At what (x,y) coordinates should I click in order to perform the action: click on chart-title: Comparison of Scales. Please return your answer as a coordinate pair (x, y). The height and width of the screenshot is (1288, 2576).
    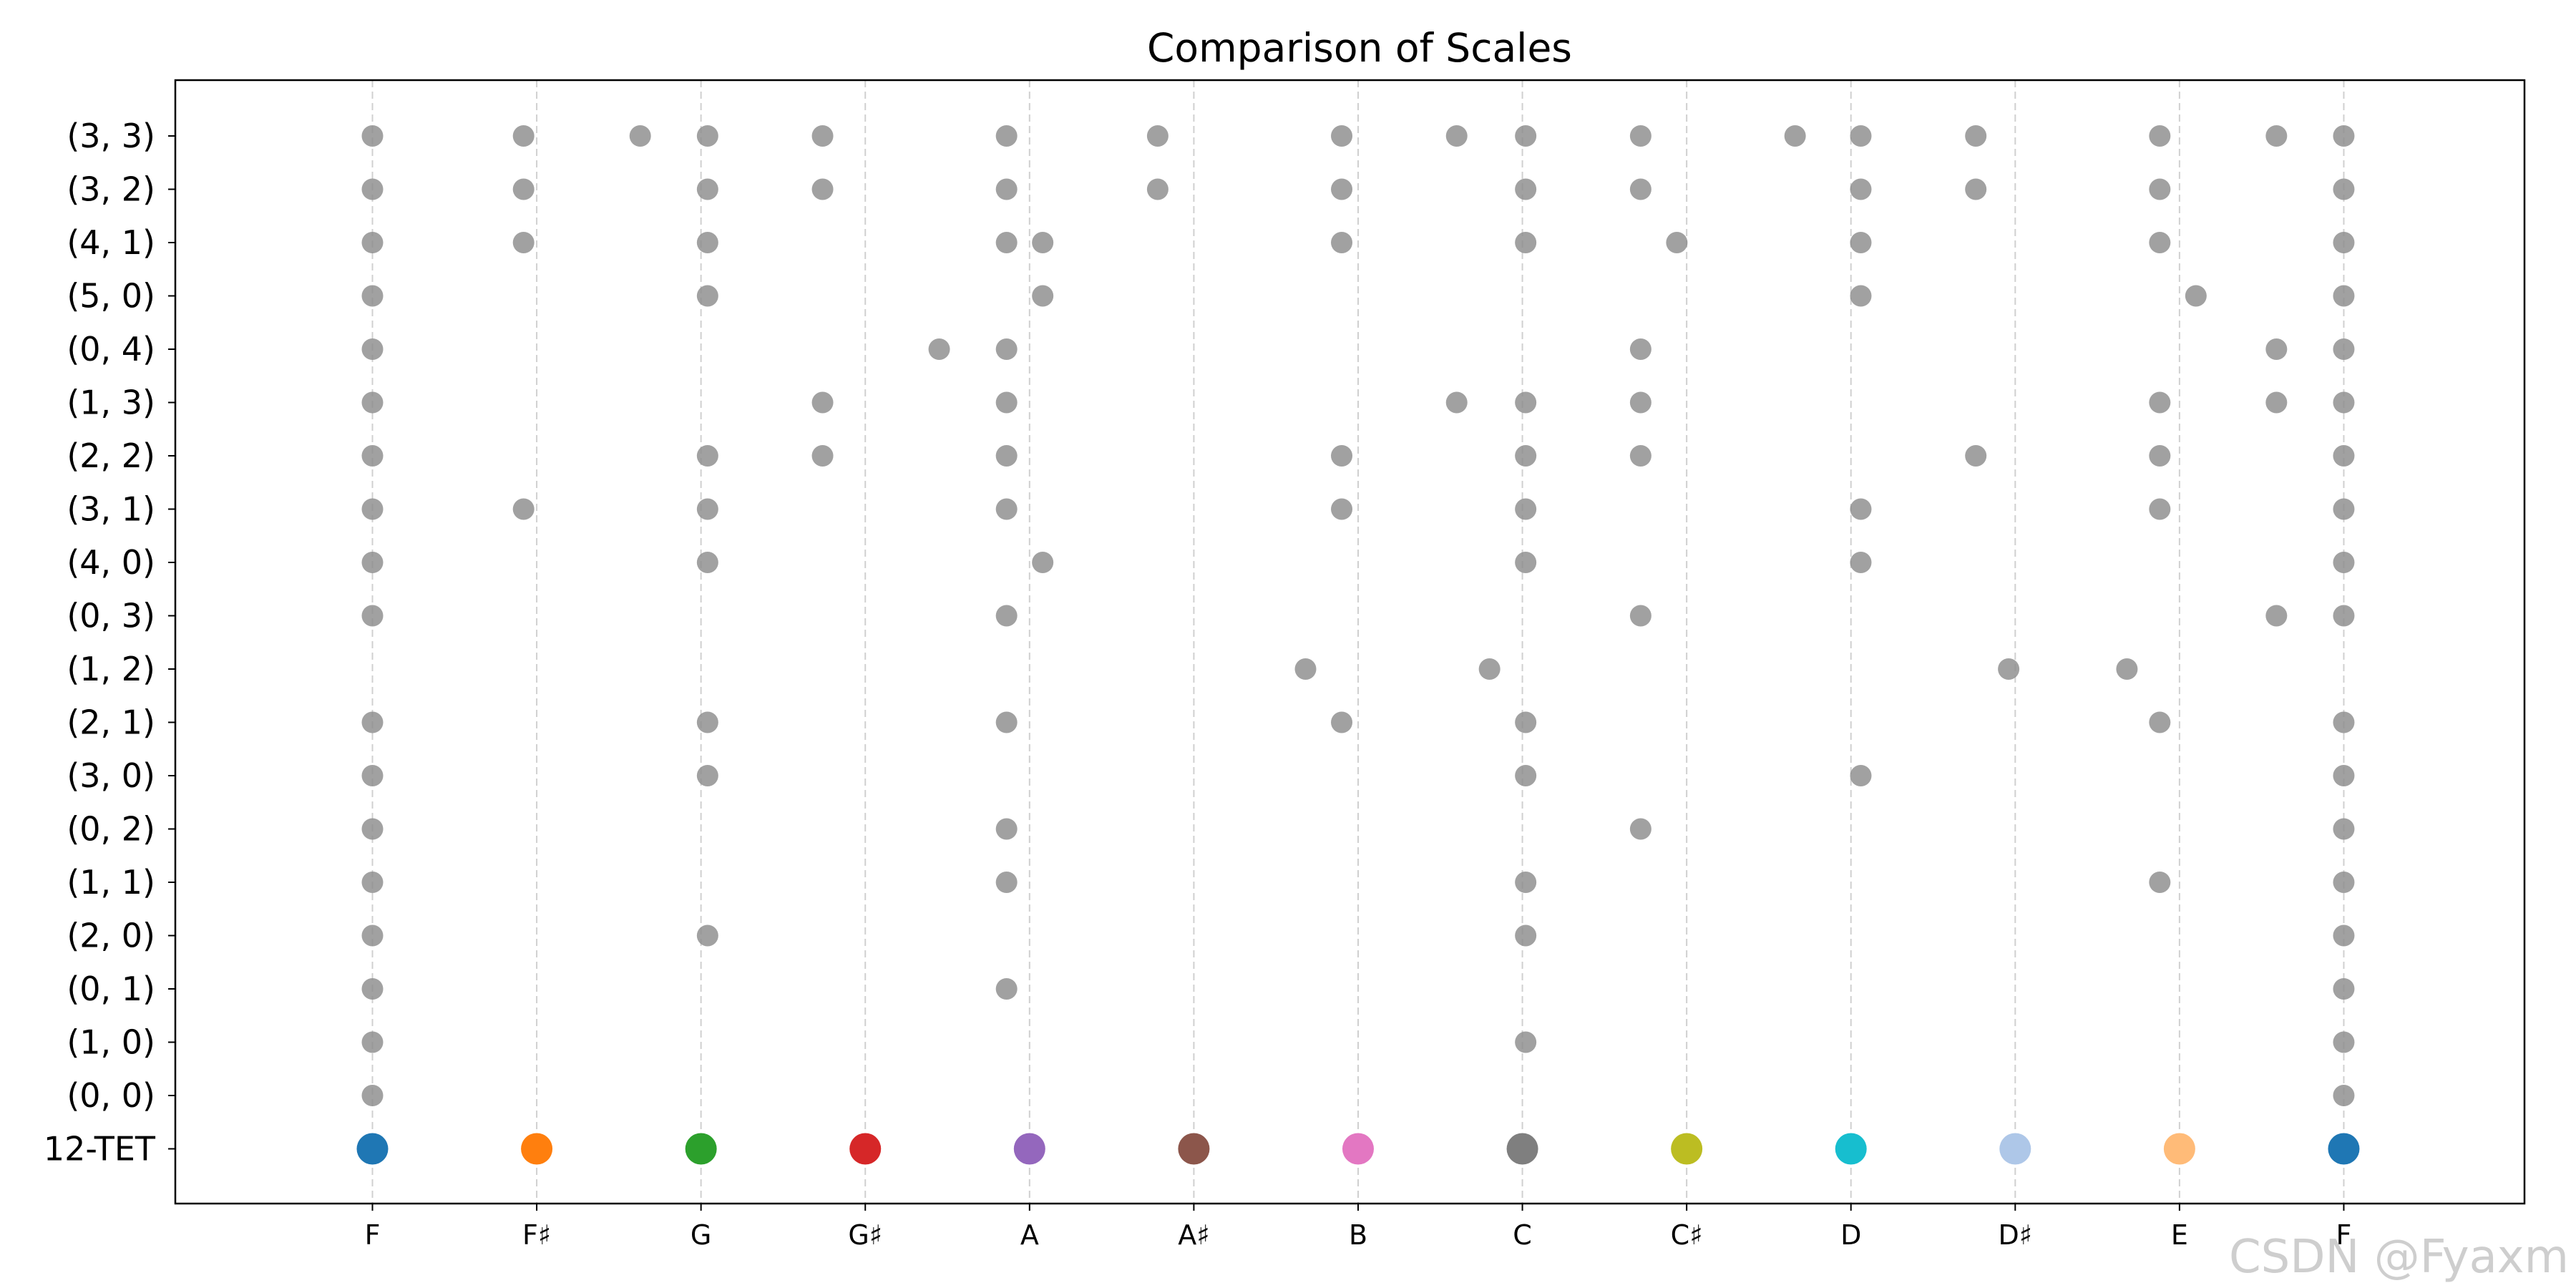
    Looking at the image, I should click on (1359, 48).